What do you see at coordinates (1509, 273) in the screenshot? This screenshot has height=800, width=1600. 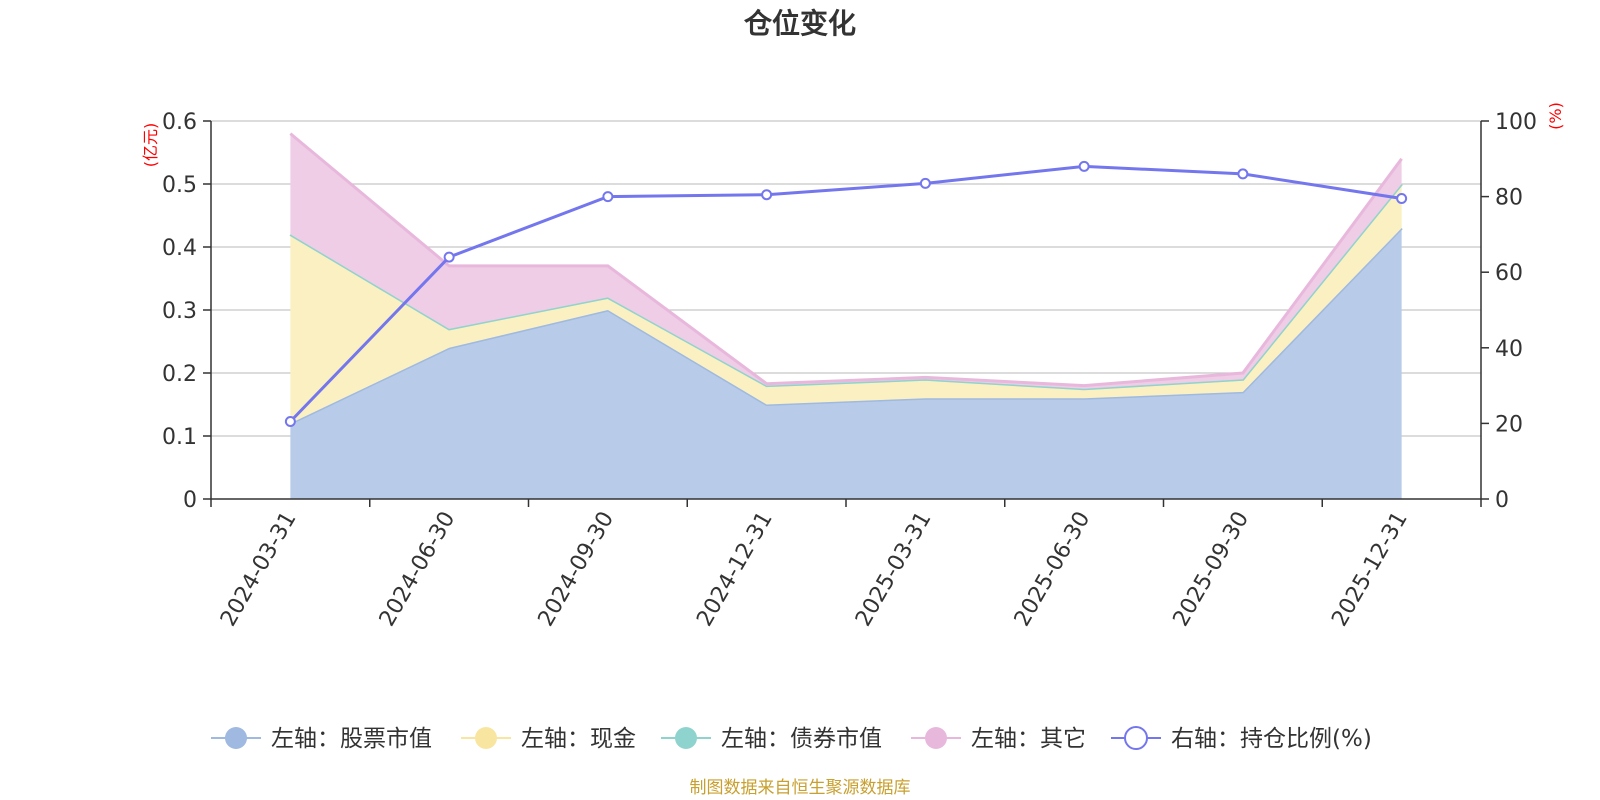 I see `right-tick-label: 60` at bounding box center [1509, 273].